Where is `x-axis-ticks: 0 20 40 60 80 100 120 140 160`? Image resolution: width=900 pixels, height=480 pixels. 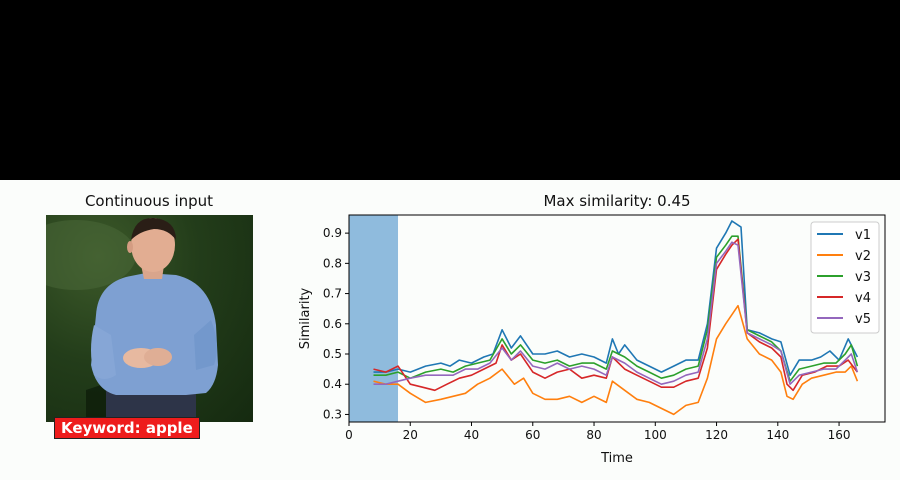 x-axis-ticks: 0 20 40 60 80 100 120 140 160 is located at coordinates (598, 432).